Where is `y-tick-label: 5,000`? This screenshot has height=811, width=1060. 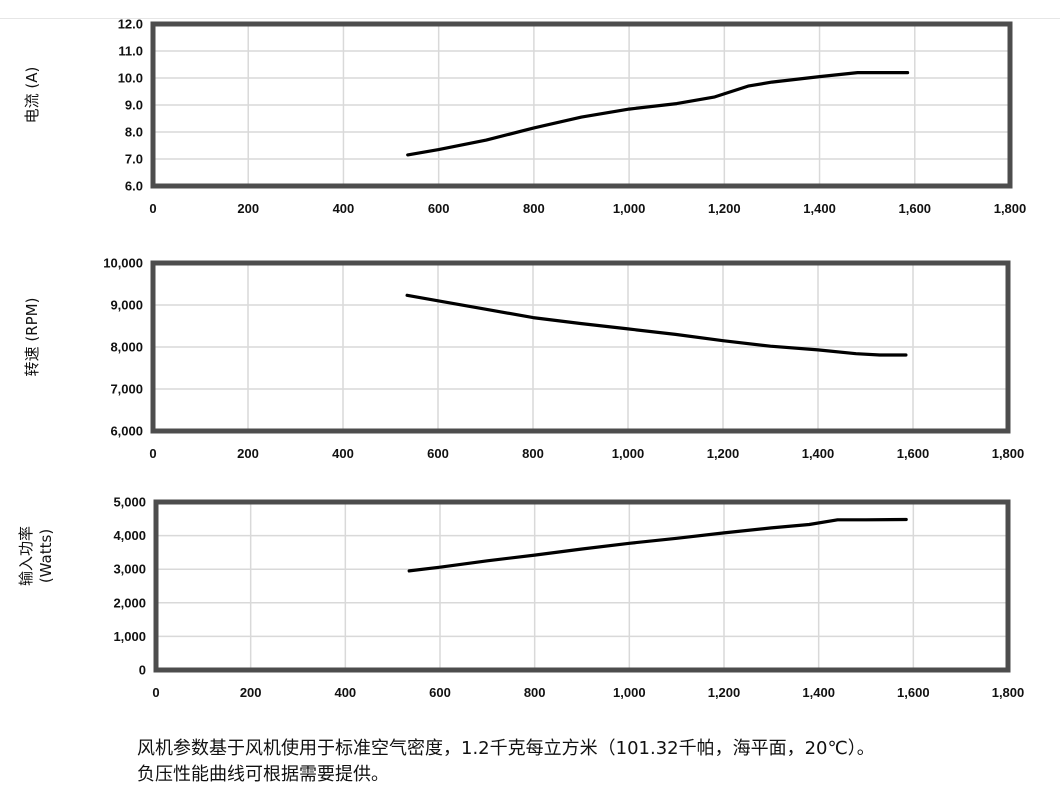
y-tick-label: 5,000 is located at coordinates (129, 502).